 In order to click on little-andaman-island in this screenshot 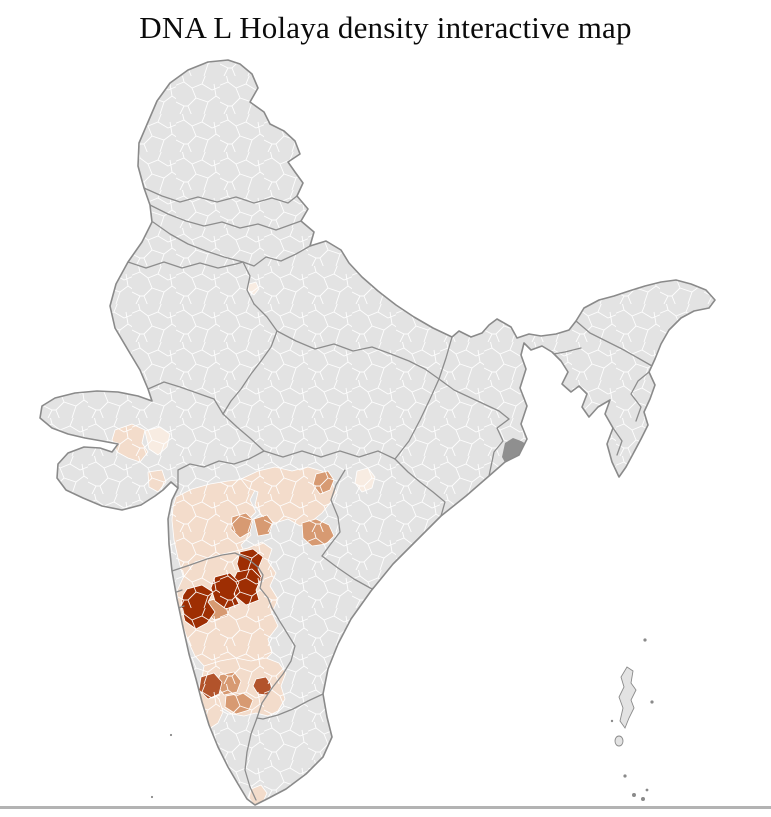, I will do `click(619, 741)`.